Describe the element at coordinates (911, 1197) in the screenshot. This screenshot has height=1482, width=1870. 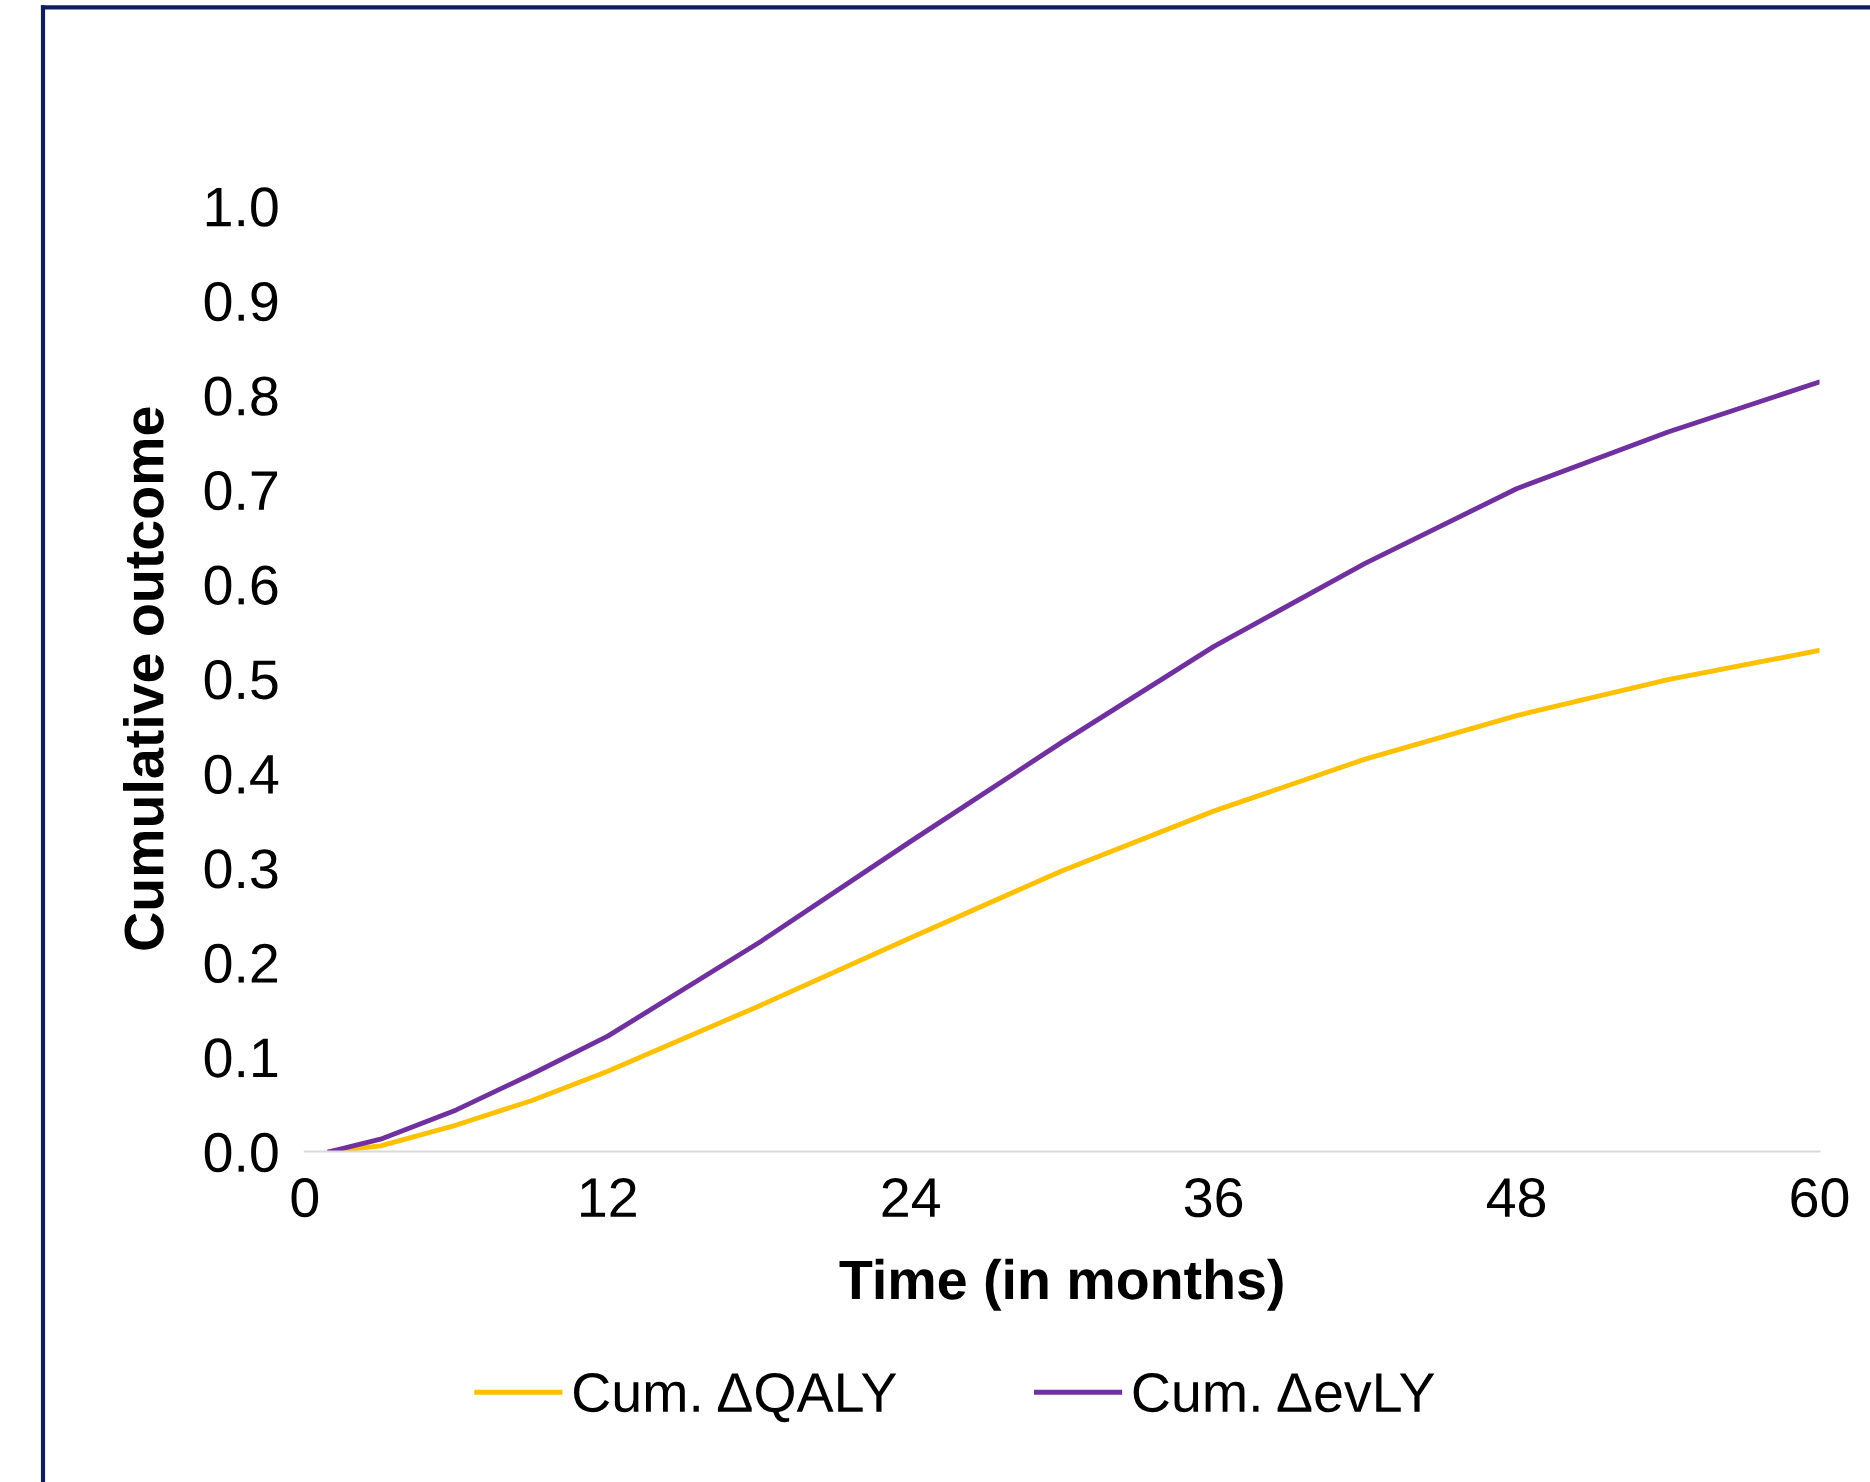
I see `x-tick-label: 24` at that location.